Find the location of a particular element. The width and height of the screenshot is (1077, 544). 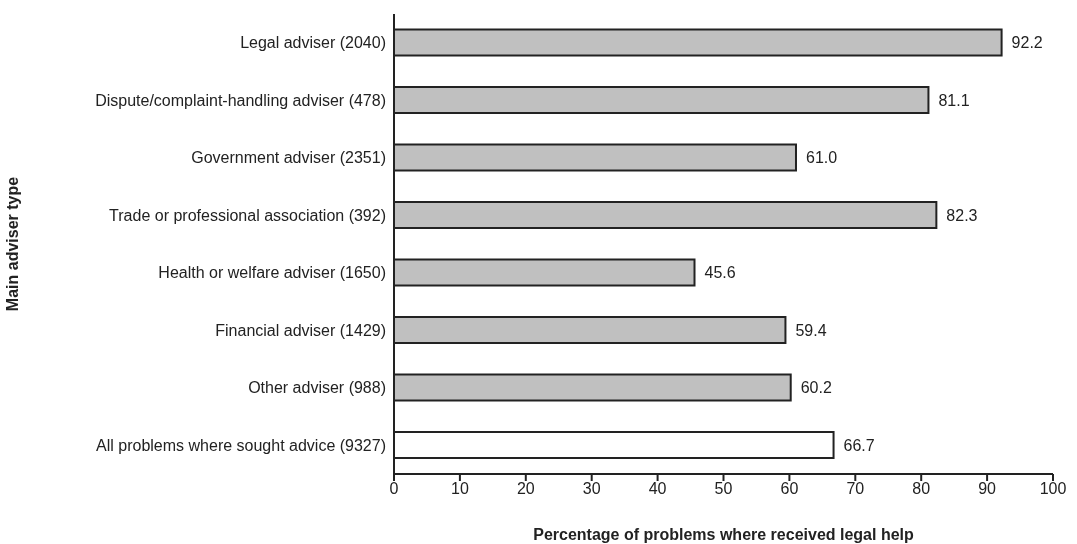

x-tick-label: 40 is located at coordinates (657, 489).